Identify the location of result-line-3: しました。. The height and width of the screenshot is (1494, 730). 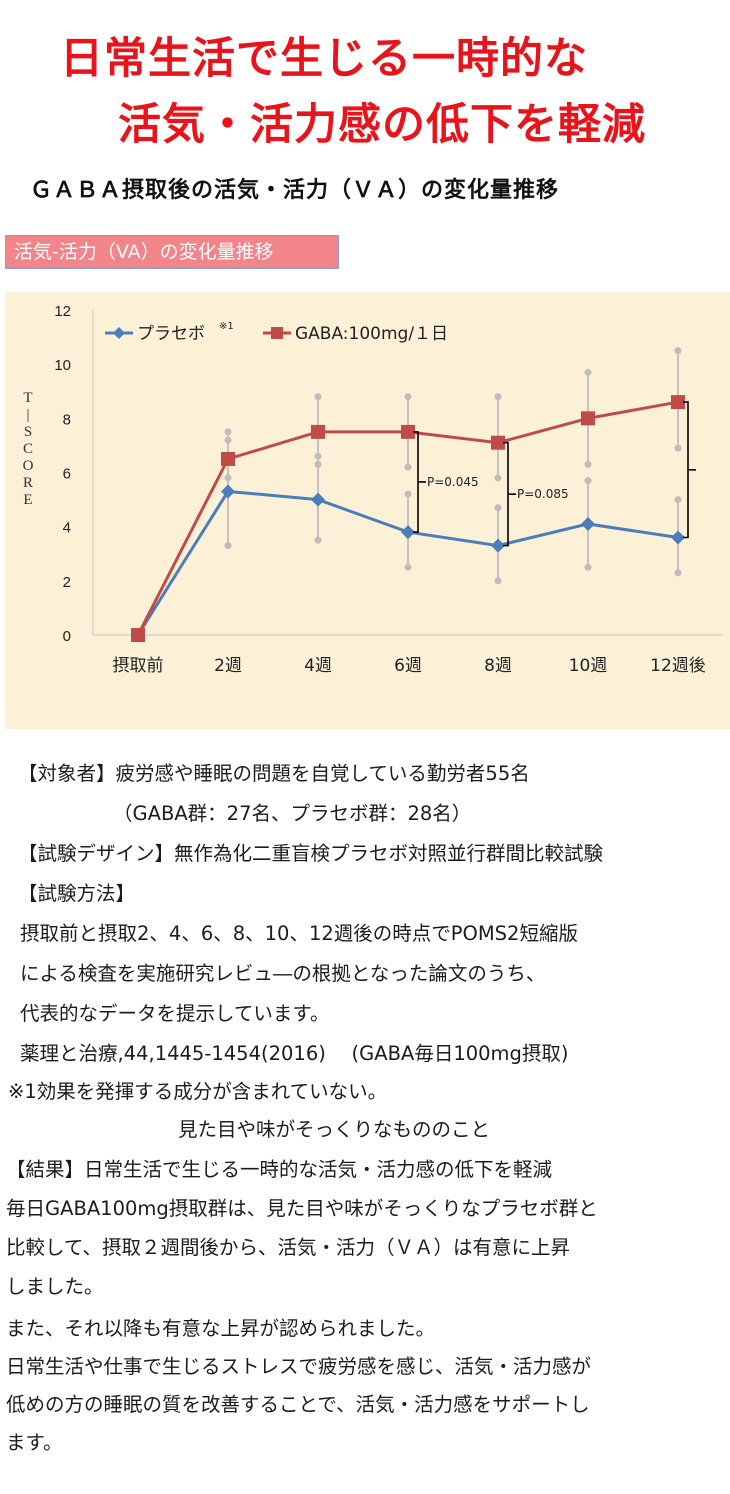
(55, 1286).